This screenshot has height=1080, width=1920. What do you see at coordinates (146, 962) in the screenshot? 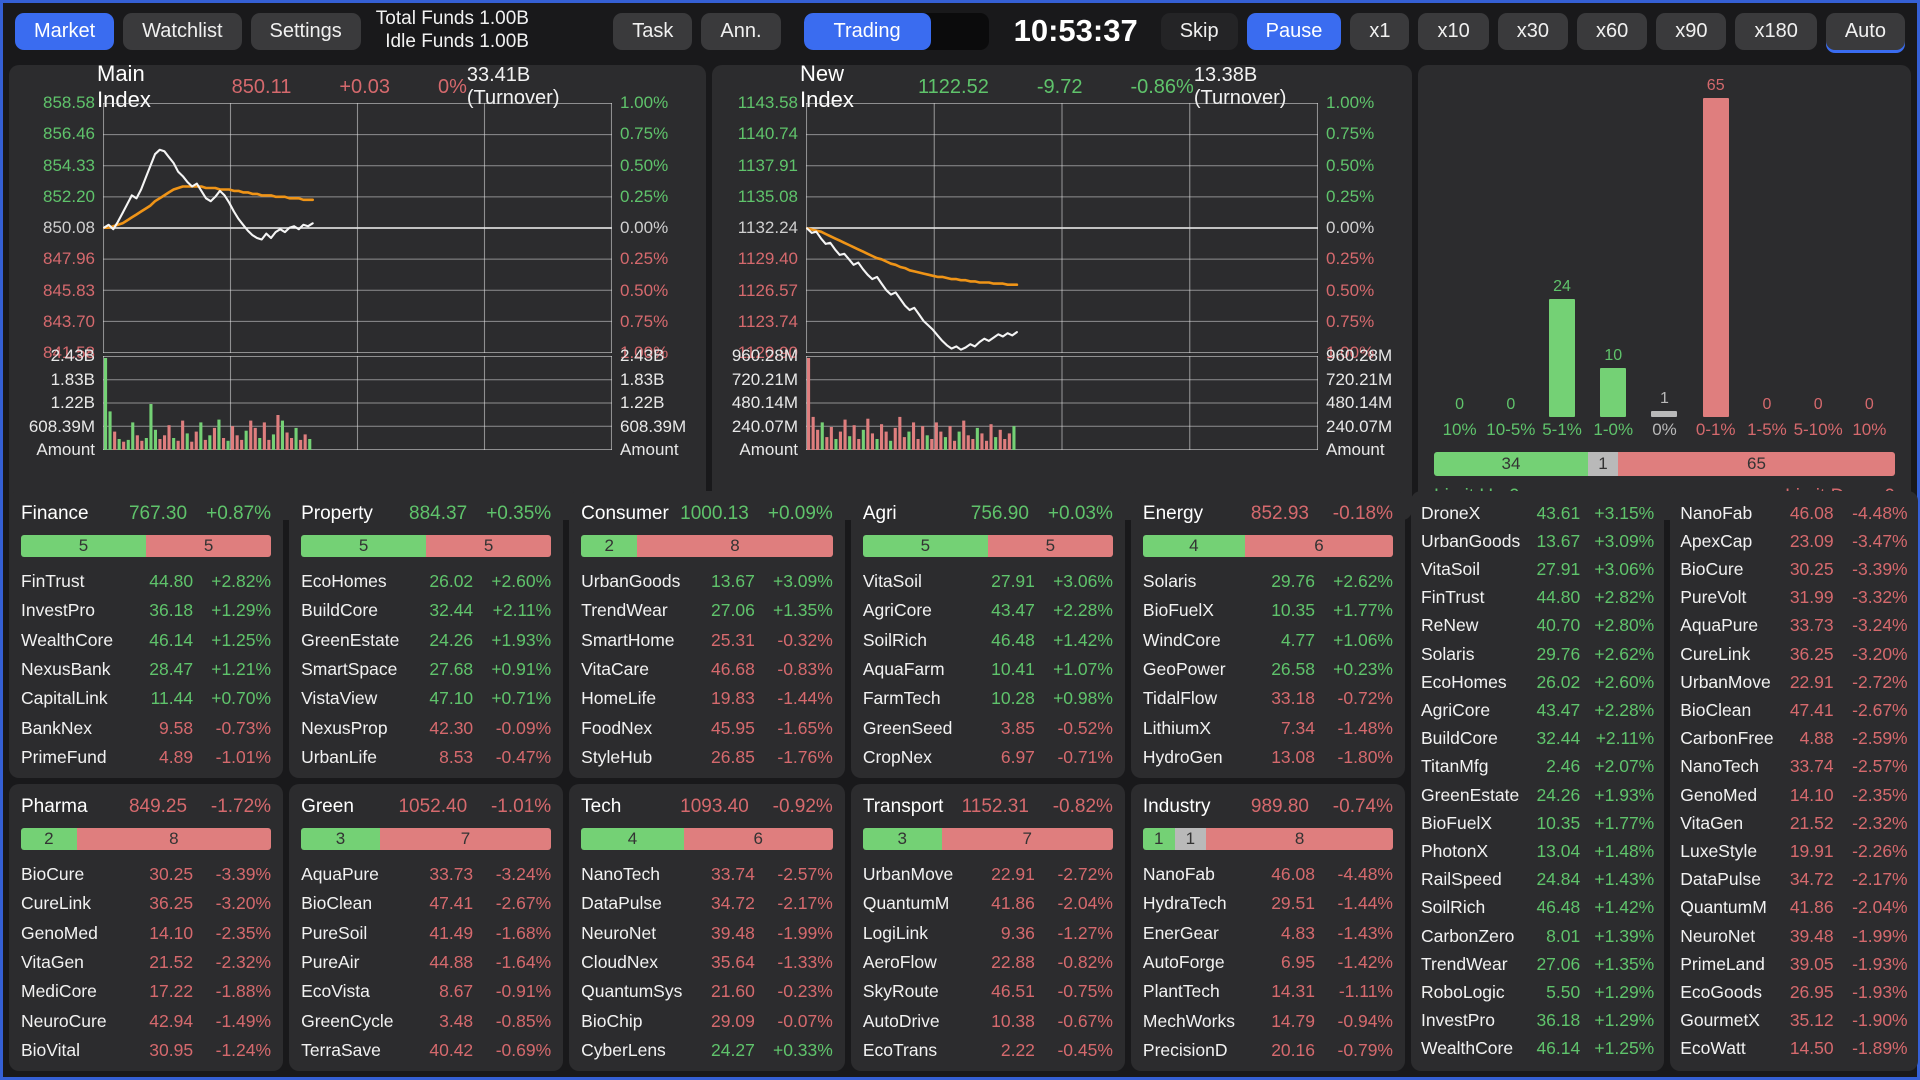
I see `stock-row-vitagen: VitaGen 21.52 -2.32%` at bounding box center [146, 962].